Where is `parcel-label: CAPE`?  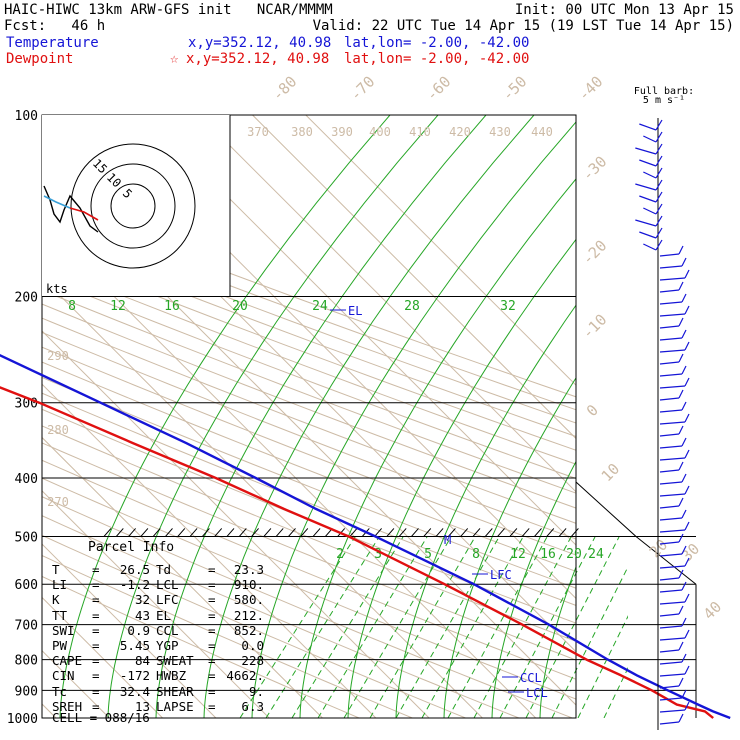
parcel-label: CAPE is located at coordinates (67, 661).